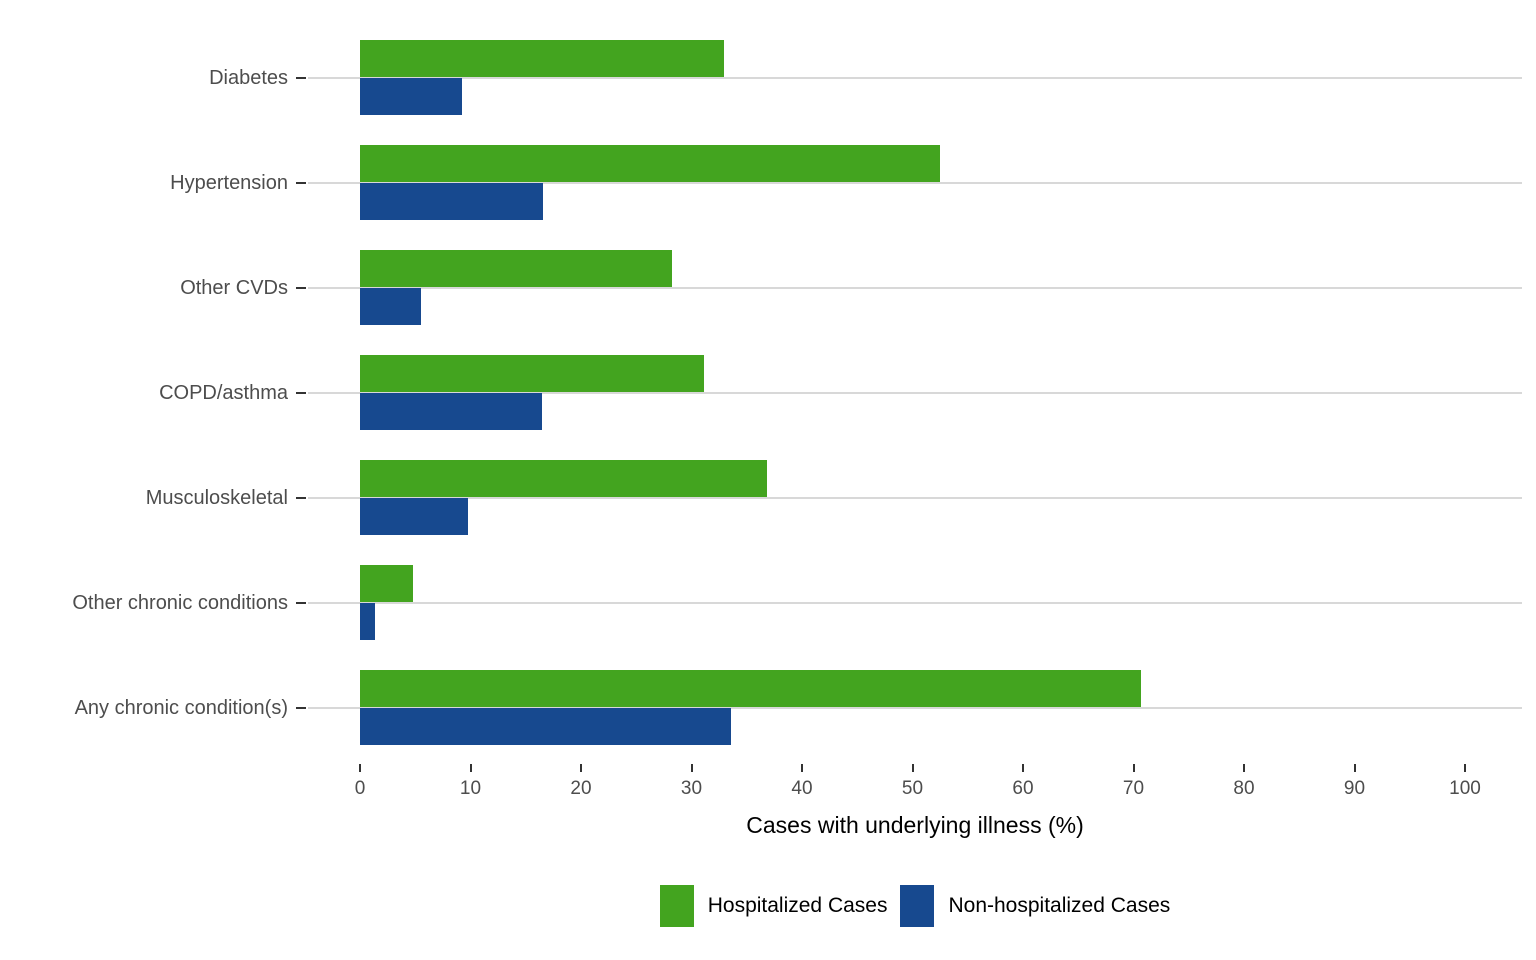 This screenshot has height=960, width=1536. Describe the element at coordinates (216, 498) in the screenshot. I see `category-label: Musculoskeletal` at that location.